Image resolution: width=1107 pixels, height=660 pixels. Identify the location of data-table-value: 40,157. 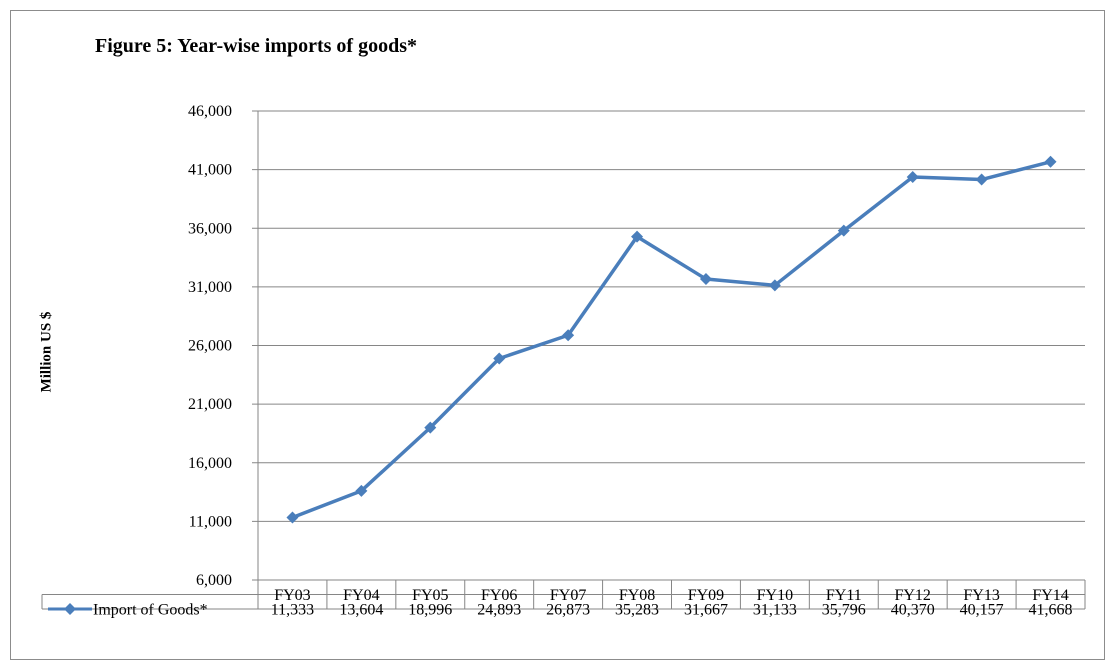
(982, 610).